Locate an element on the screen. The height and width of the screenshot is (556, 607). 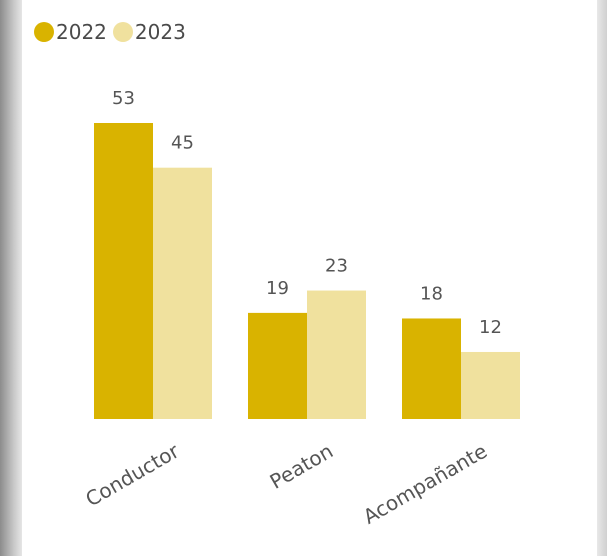
legend-item-2022: 2022 is located at coordinates (70, 32).